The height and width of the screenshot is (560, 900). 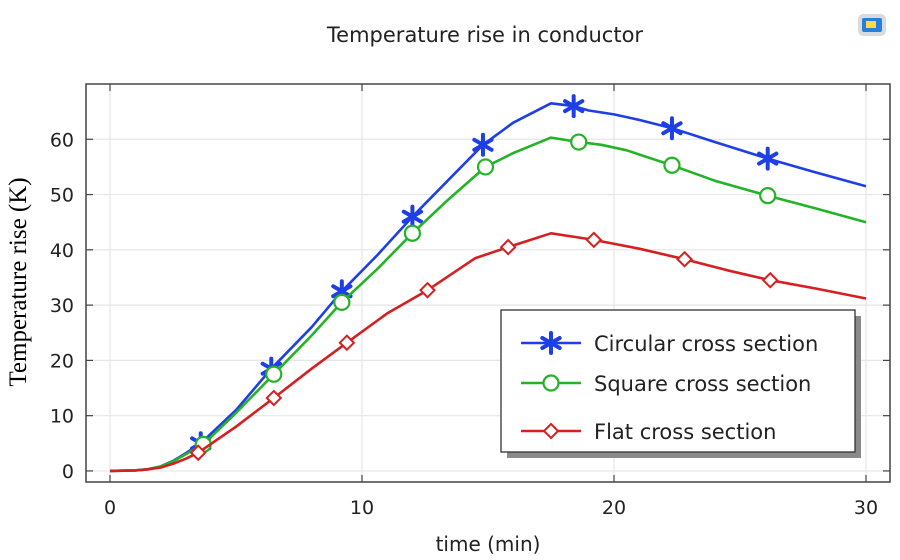 What do you see at coordinates (872, 25) in the screenshot?
I see `3d-view-icon` at bounding box center [872, 25].